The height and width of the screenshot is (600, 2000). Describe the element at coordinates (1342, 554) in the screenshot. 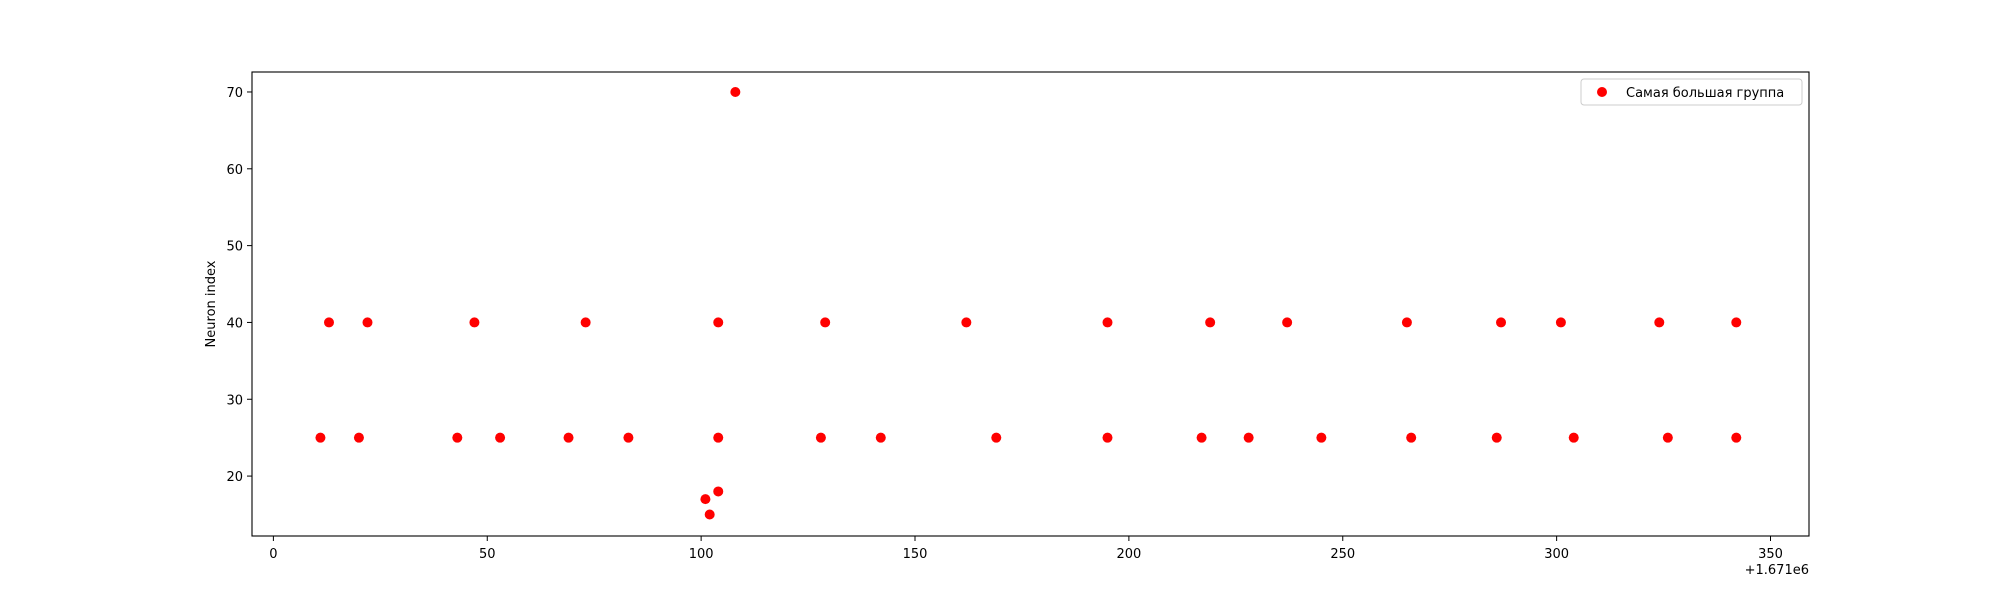

I see `x-tick-label: 250` at that location.